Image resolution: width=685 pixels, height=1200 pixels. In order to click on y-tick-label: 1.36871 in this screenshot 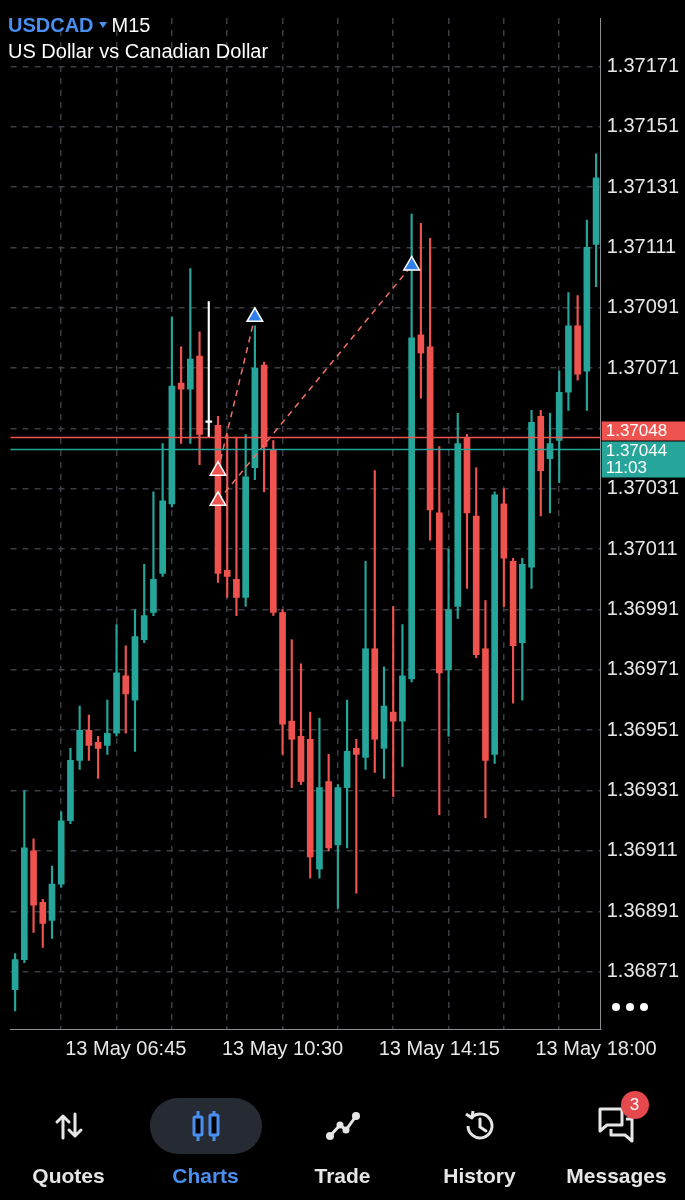, I will do `click(642, 970)`.